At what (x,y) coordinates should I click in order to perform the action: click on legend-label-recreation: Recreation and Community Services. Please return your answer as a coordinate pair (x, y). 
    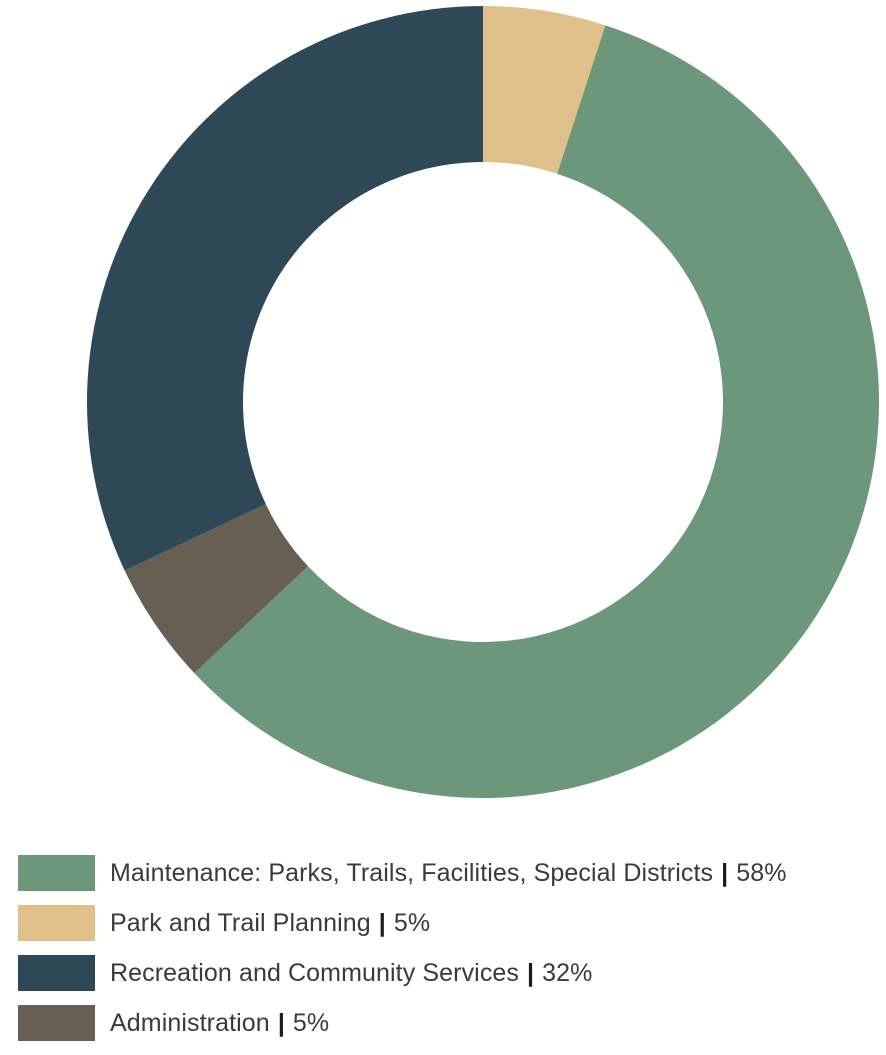
    Looking at the image, I should click on (315, 972).